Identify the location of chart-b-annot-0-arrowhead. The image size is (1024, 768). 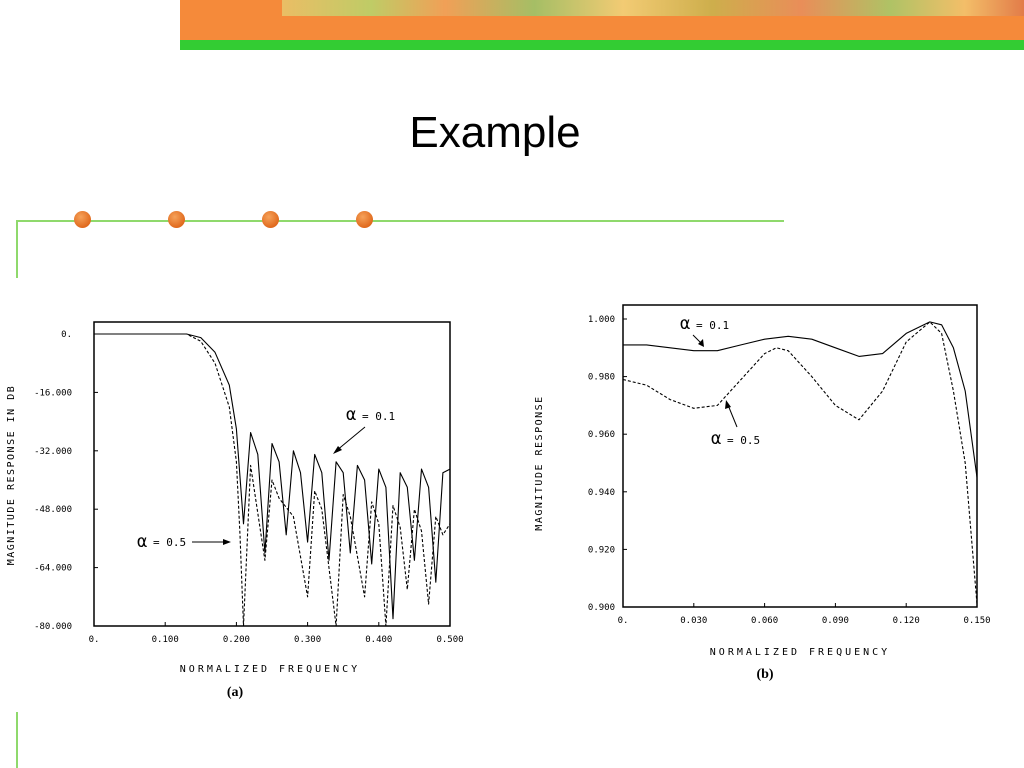
(701, 343).